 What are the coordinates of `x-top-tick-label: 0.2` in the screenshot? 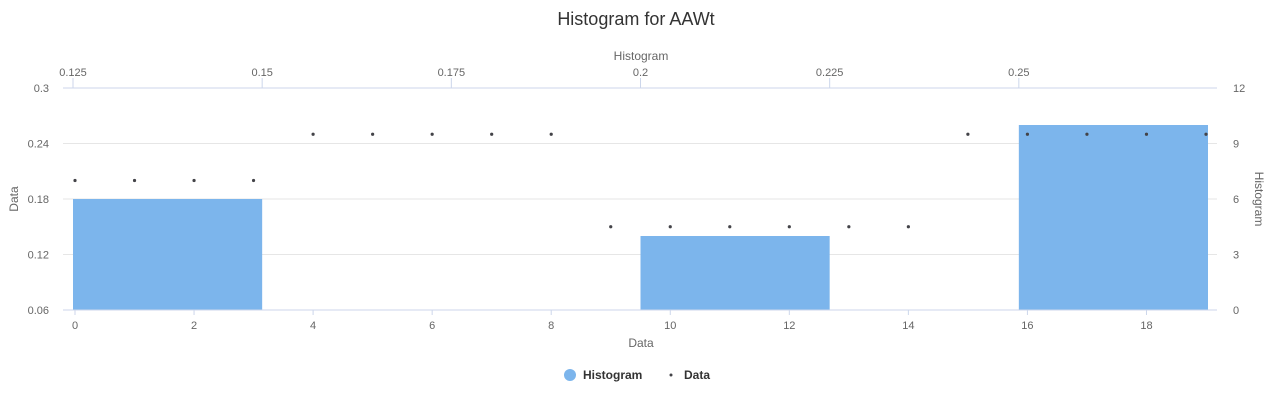 It's located at (640, 73).